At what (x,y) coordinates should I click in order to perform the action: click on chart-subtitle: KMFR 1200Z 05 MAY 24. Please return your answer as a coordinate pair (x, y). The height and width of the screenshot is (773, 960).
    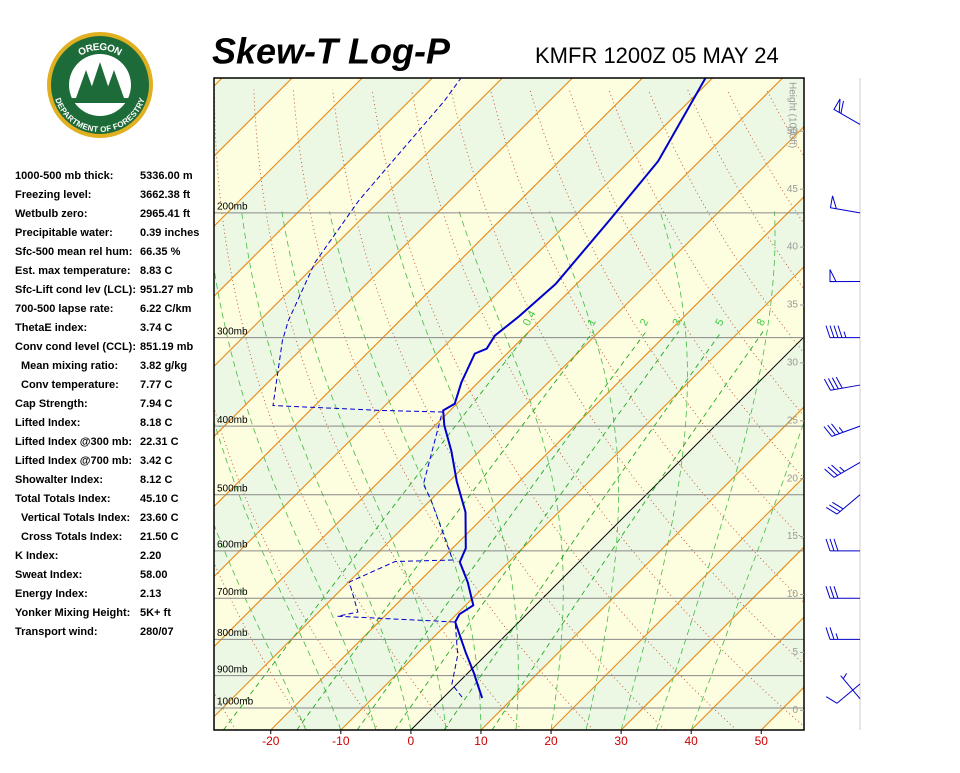
    Looking at the image, I should click on (657, 55).